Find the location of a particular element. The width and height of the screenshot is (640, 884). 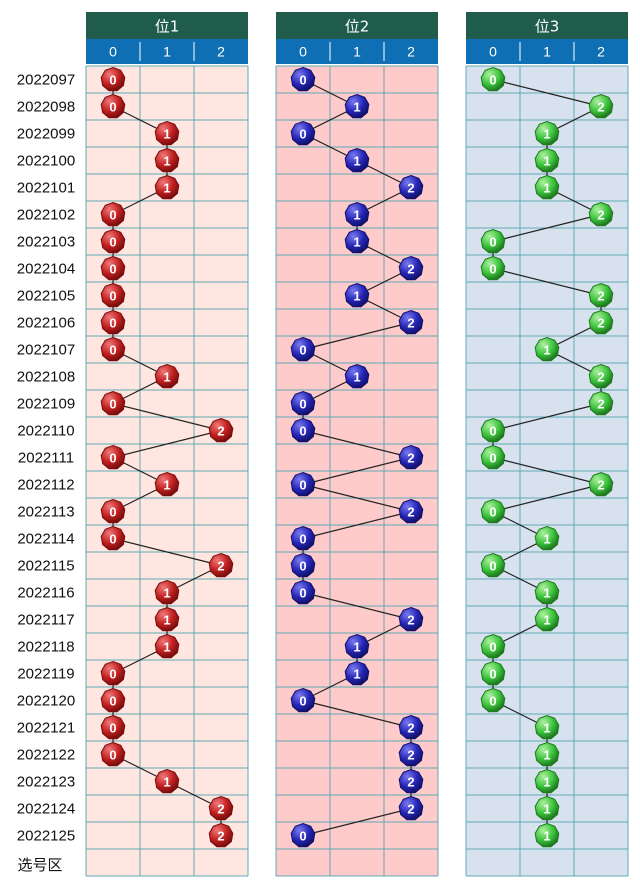

footer-label: 选号区 is located at coordinates (39, 865).